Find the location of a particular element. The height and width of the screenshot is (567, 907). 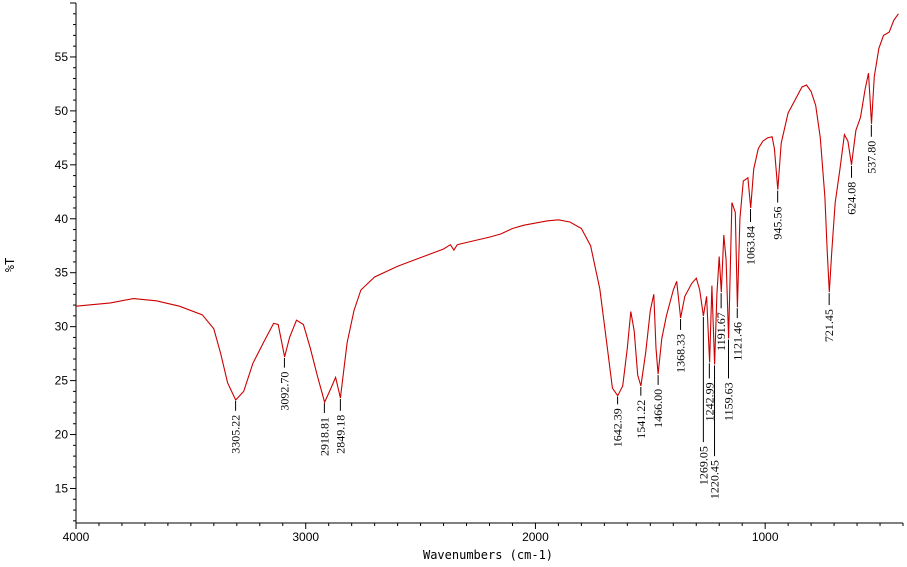

peak-label: 624.08 is located at coordinates (852, 198).